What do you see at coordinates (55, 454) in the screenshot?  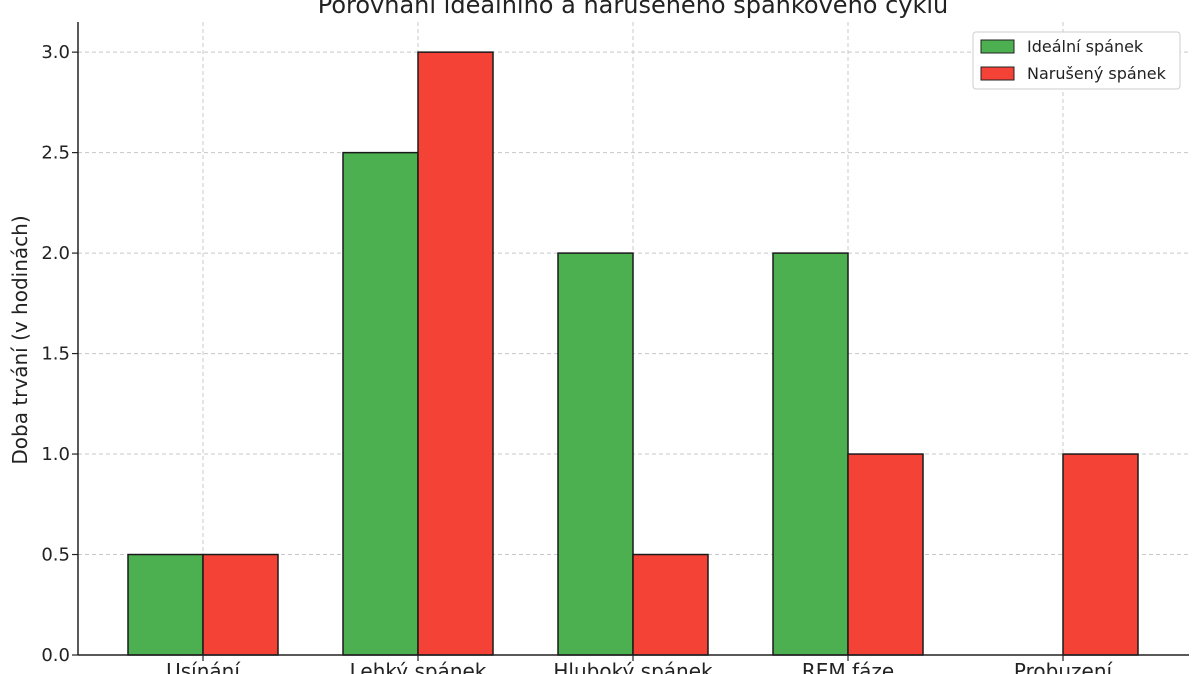 I see `y-tick-label: 1.0` at bounding box center [55, 454].